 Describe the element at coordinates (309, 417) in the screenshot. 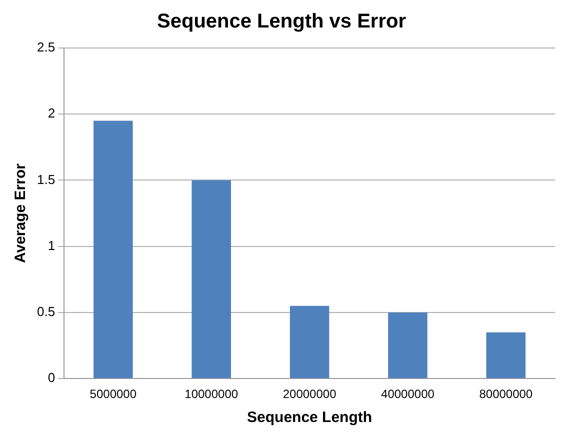

I see `x-axis-title: Sequence Length` at that location.